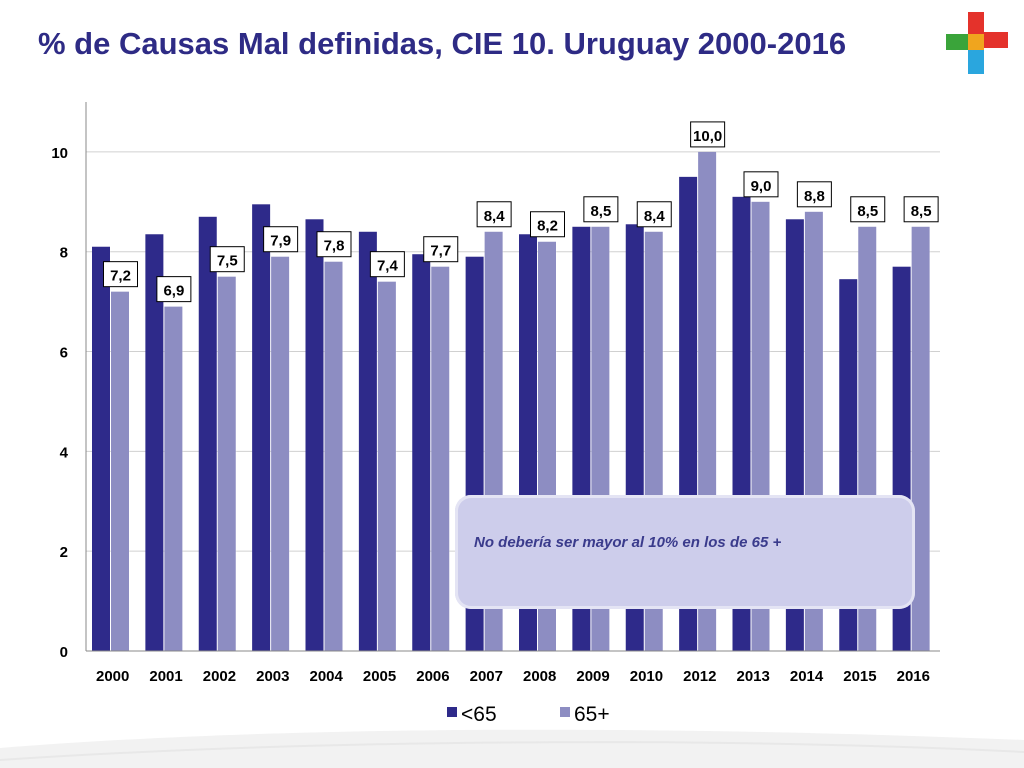  I want to click on x-tick-label: 2001, so click(165, 676).